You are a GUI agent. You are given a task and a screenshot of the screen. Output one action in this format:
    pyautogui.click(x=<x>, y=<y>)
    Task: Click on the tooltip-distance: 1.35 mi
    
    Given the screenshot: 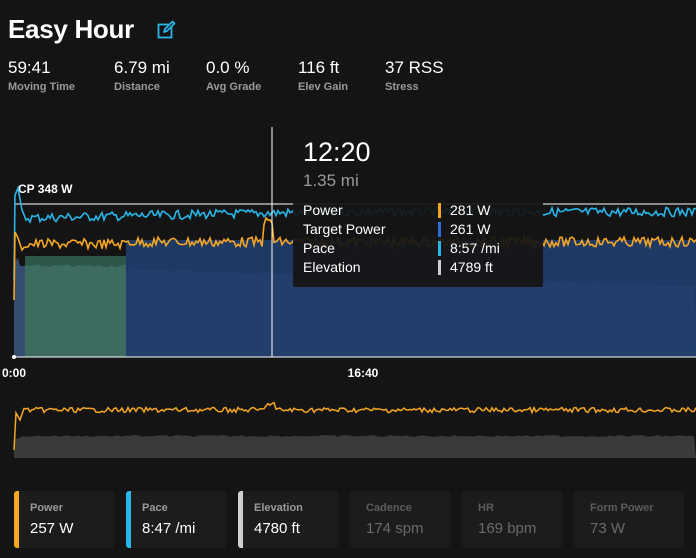 What is the action you would take?
    pyautogui.click(x=331, y=180)
    